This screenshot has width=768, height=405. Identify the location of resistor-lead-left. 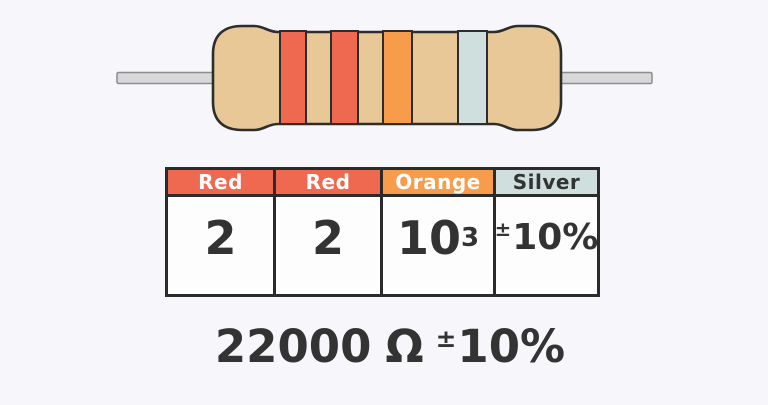
(167, 78).